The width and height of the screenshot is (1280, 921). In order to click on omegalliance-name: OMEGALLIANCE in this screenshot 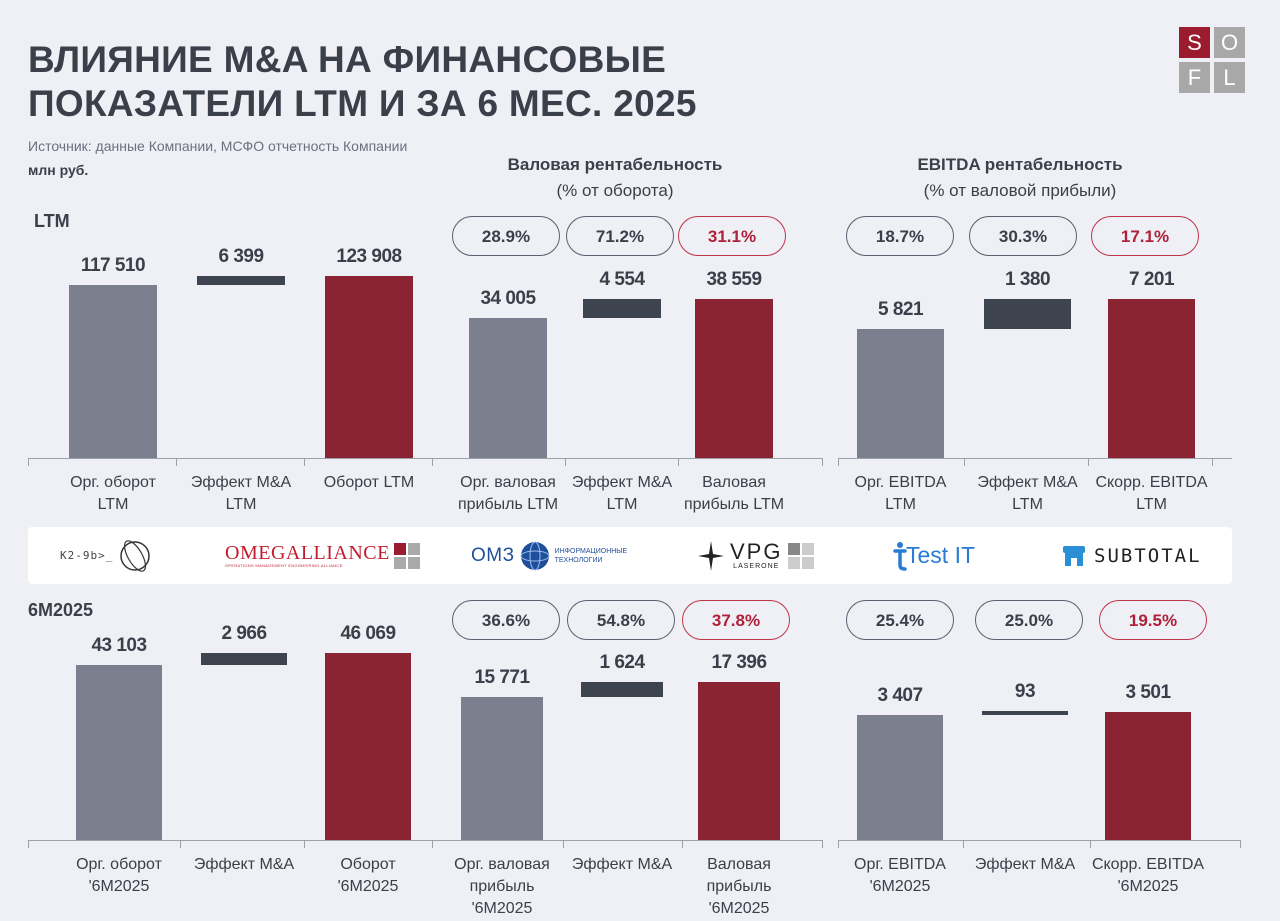, I will do `click(307, 553)`.